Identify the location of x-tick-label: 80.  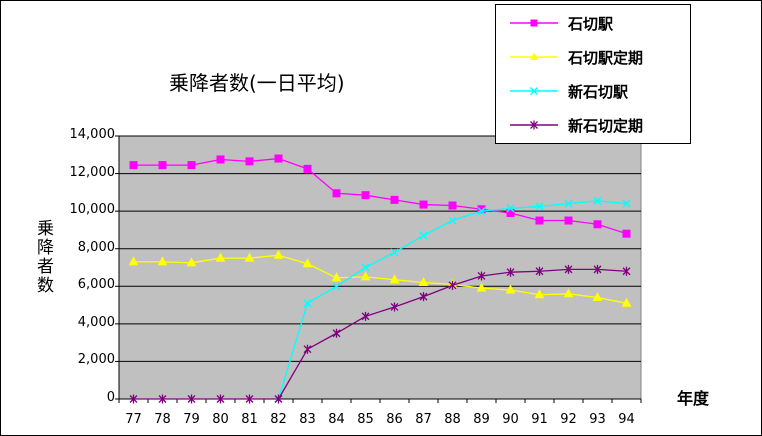
(220, 419).